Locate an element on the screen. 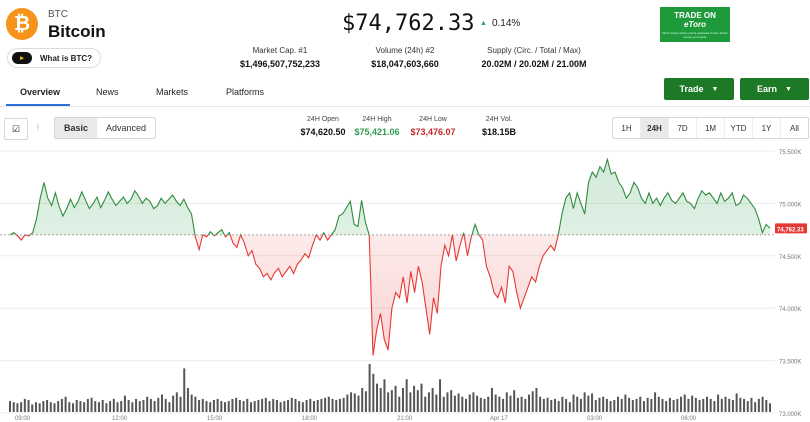  y-tick-label: 75.500K is located at coordinates (790, 153).